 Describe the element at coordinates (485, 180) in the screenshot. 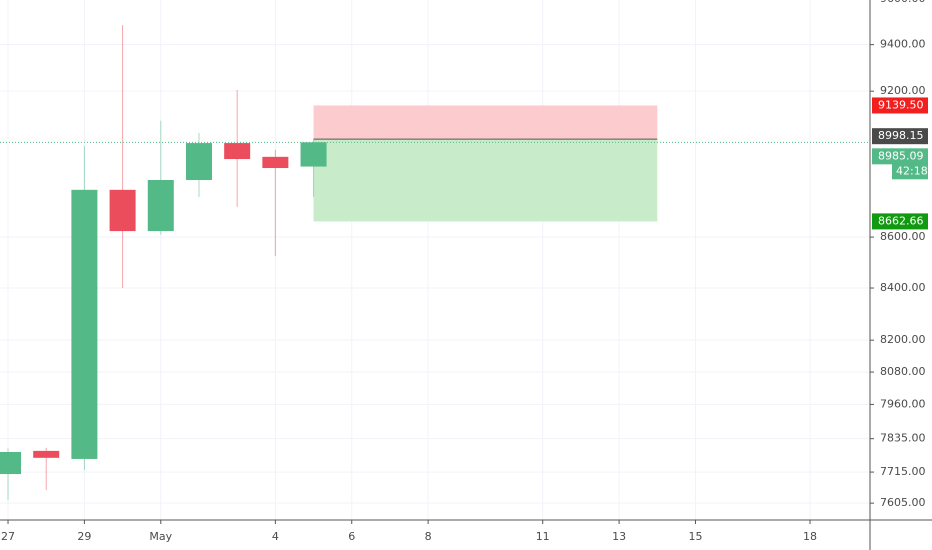

I see `target-zone` at that location.